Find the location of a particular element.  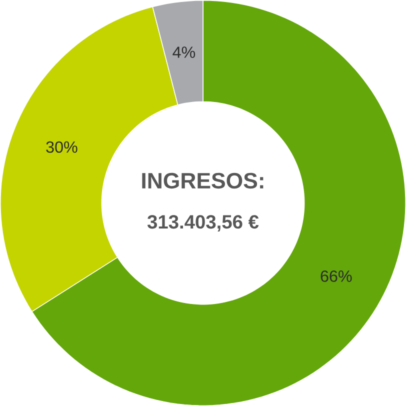

data-label: 66% is located at coordinates (336, 276).